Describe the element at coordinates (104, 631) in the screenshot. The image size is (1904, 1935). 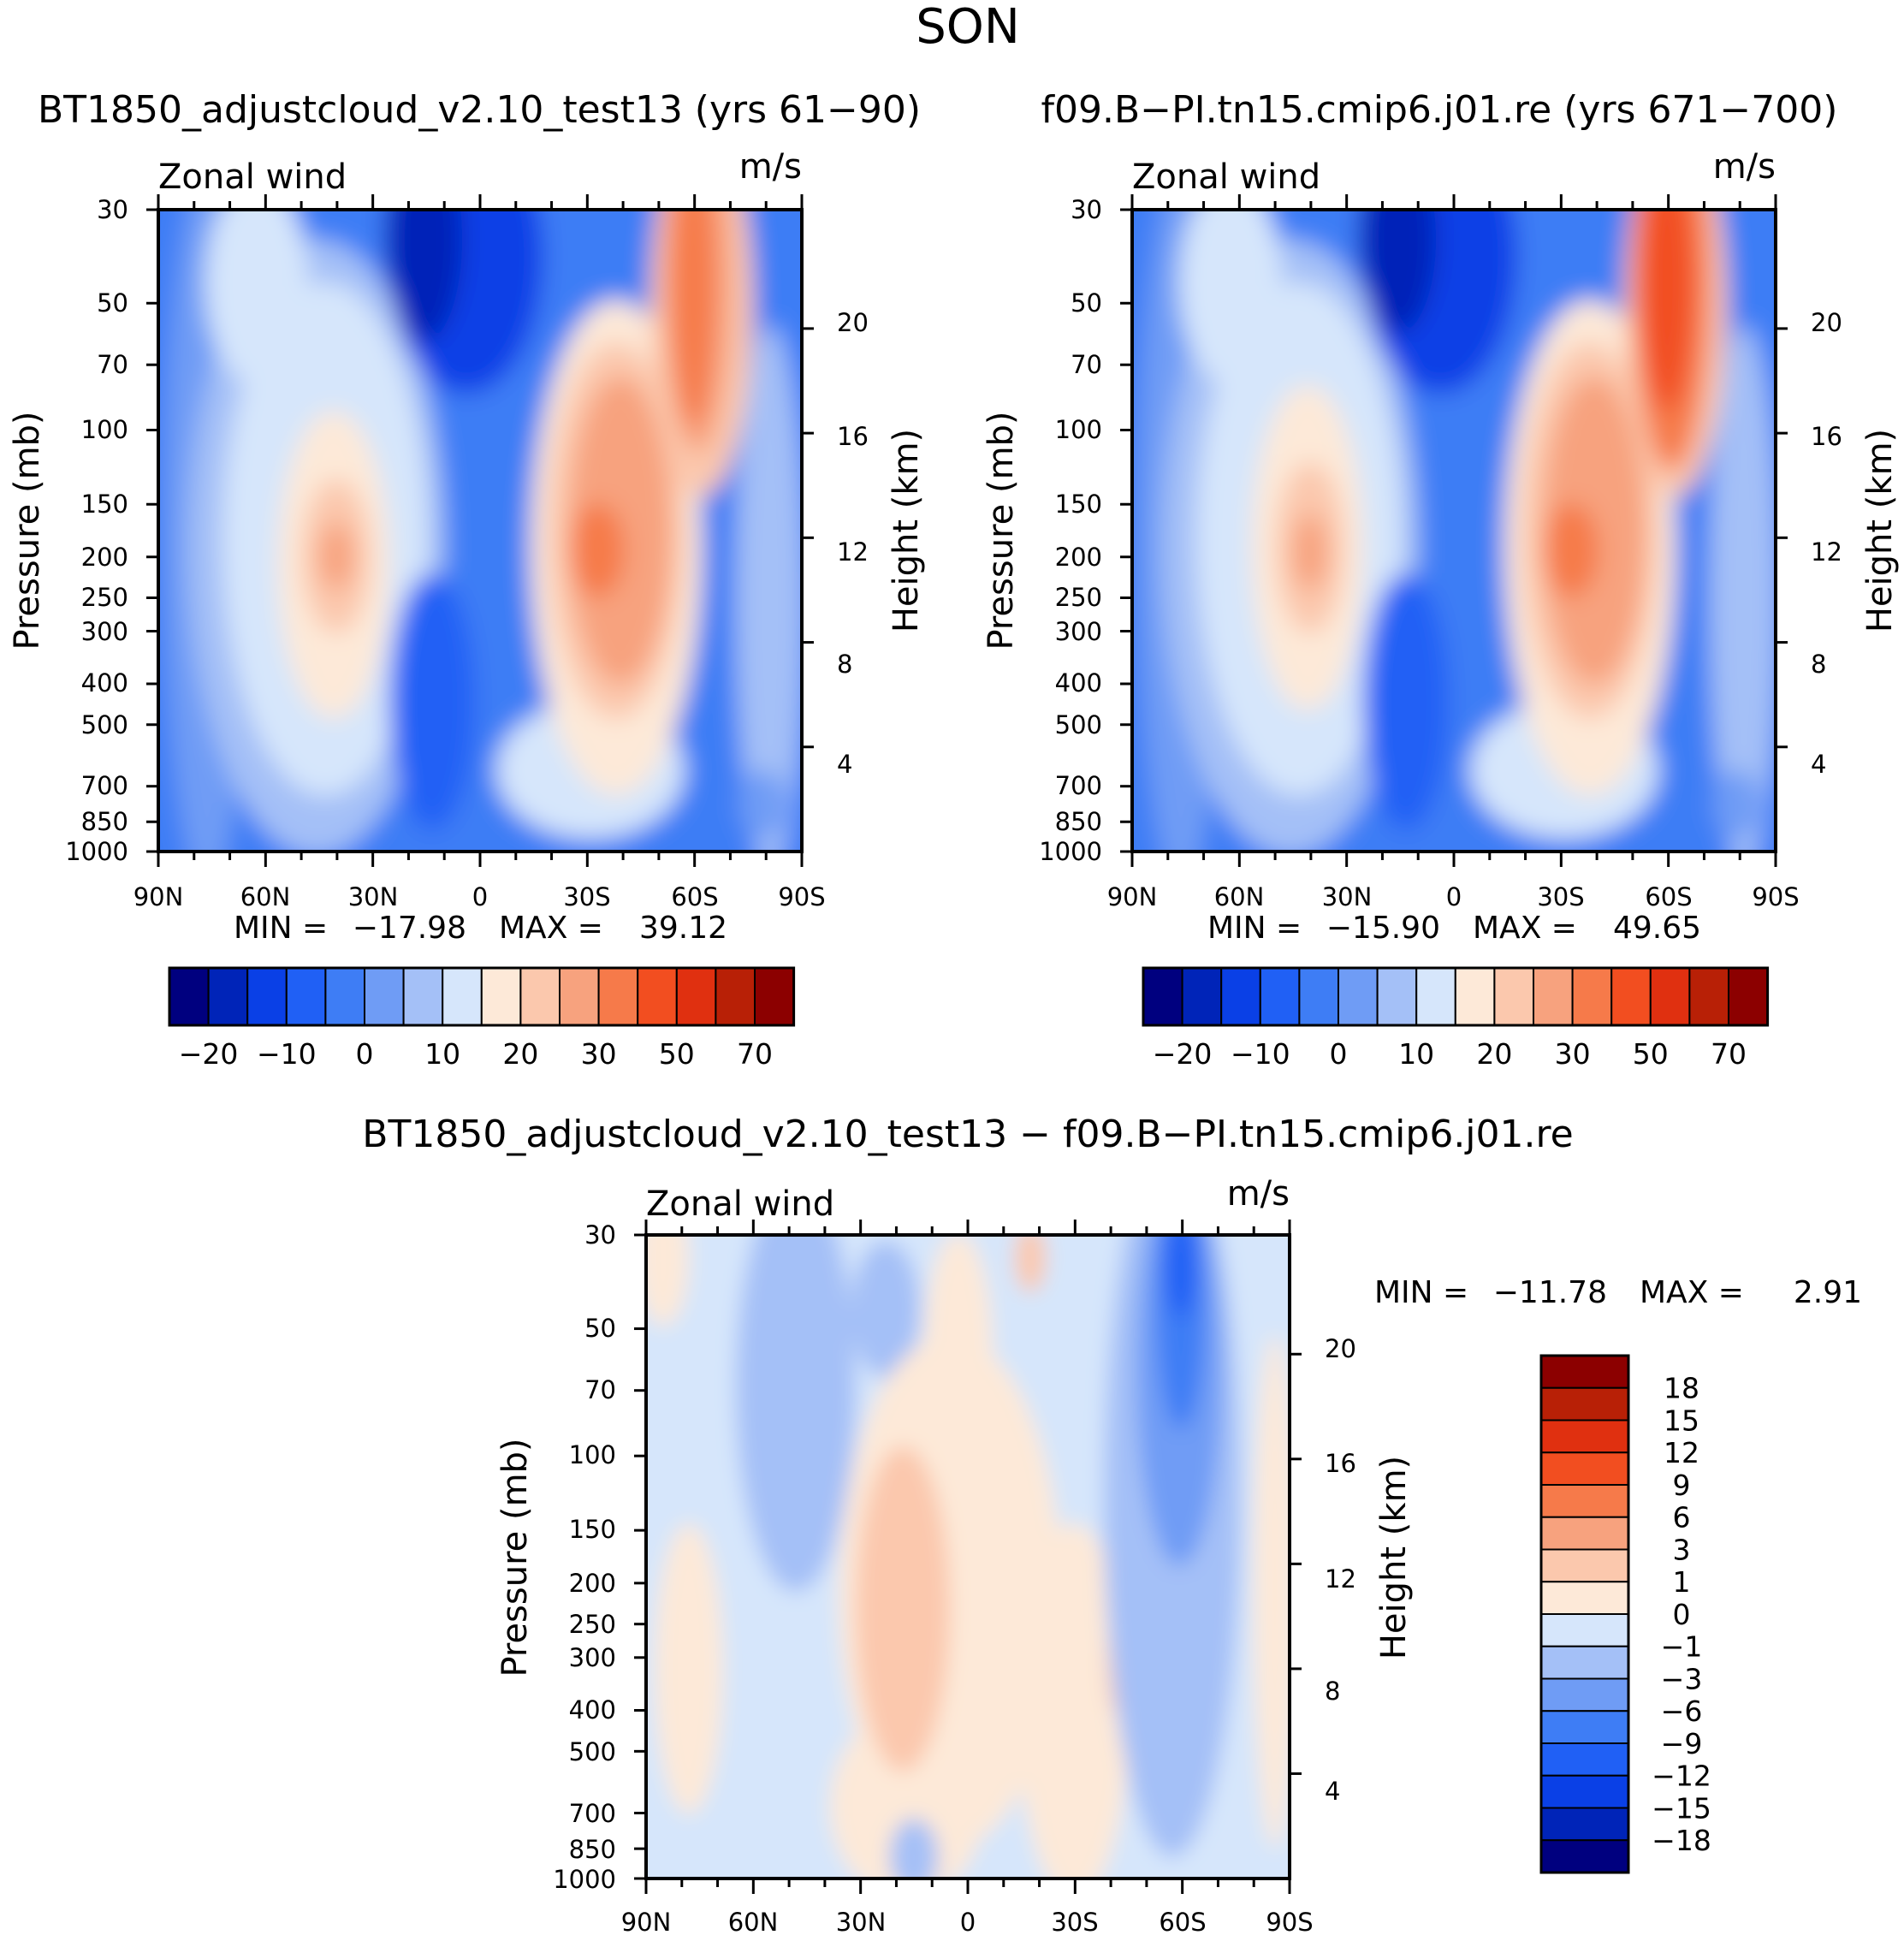
I see `pressure-tick-label: 300` at that location.